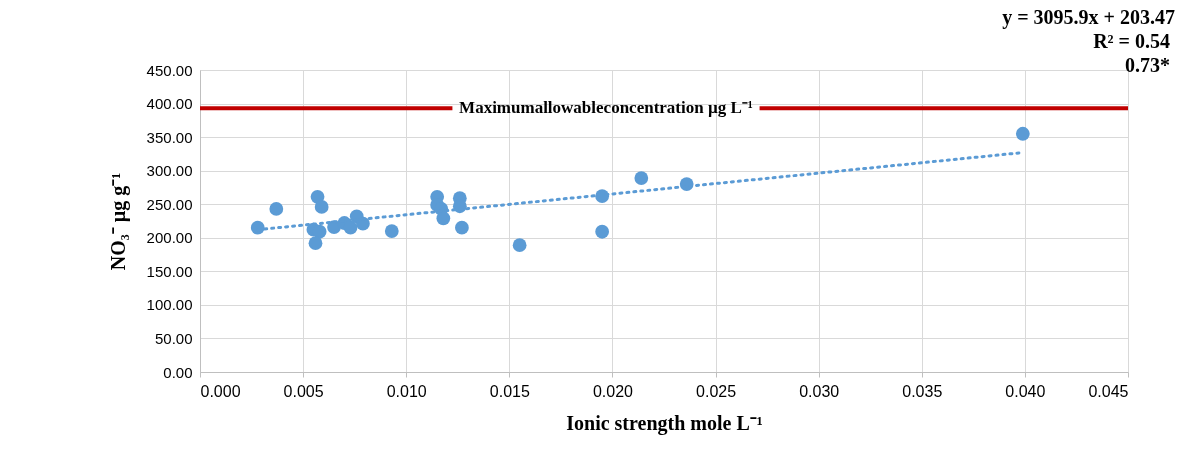 The image size is (1189, 457). What do you see at coordinates (220, 391) in the screenshot?
I see `x-tick-label: 0.000` at bounding box center [220, 391].